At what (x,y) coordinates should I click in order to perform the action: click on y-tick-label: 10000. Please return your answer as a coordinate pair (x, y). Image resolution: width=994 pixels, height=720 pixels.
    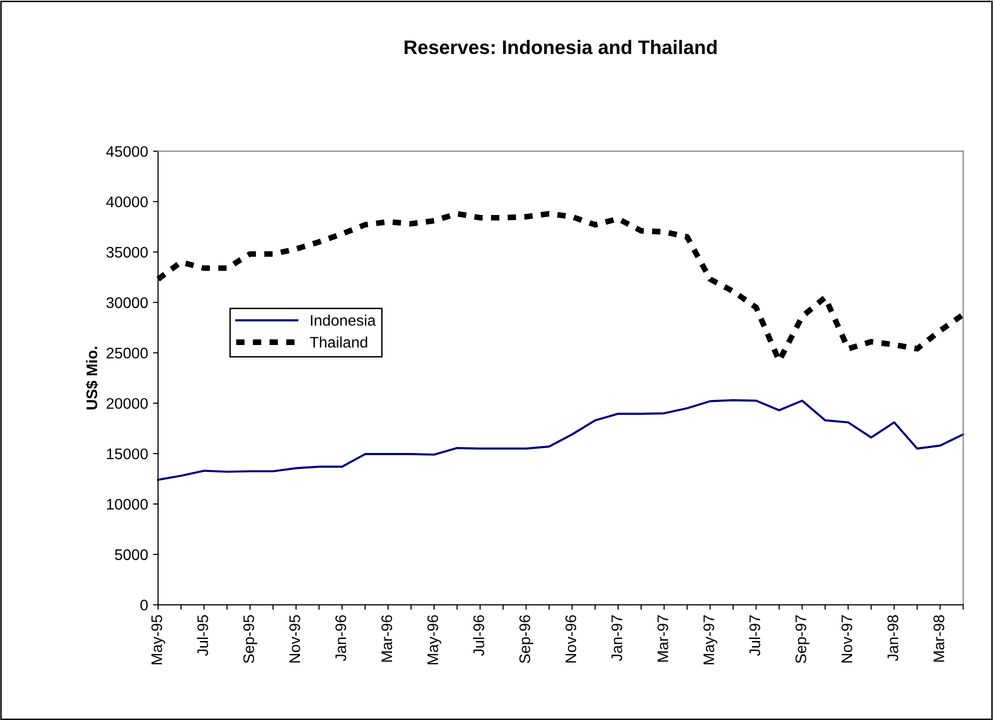
    Looking at the image, I should click on (127, 504).